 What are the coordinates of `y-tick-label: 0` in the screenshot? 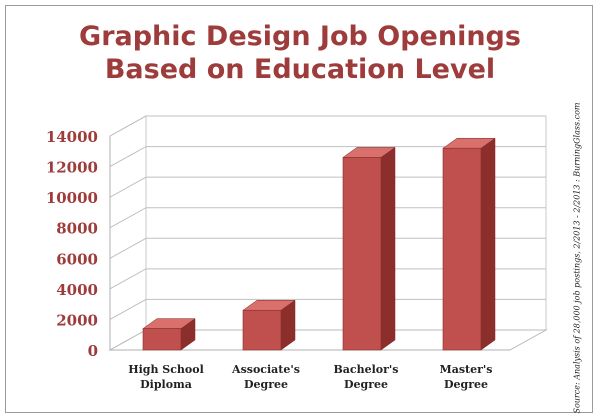 It's located at (93, 351).